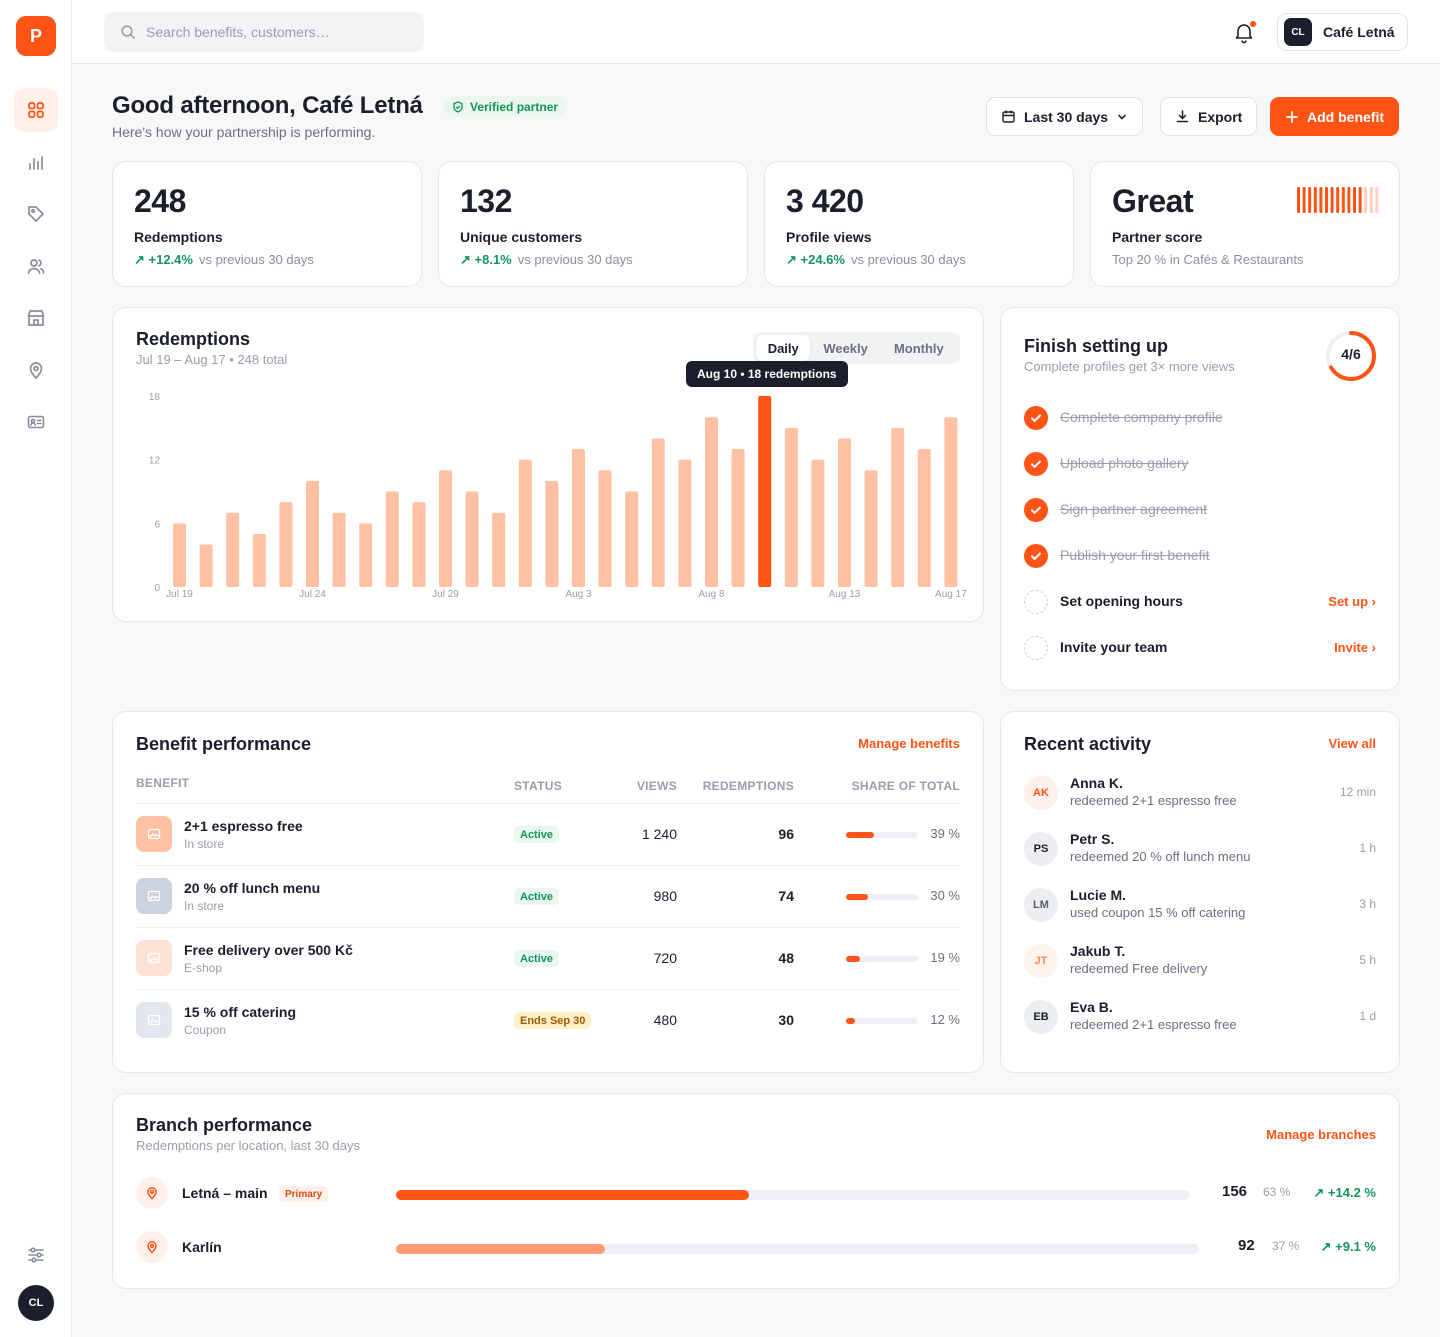 The height and width of the screenshot is (1337, 1440). What do you see at coordinates (1352, 743) in the screenshot?
I see `view-all-link: View all` at bounding box center [1352, 743].